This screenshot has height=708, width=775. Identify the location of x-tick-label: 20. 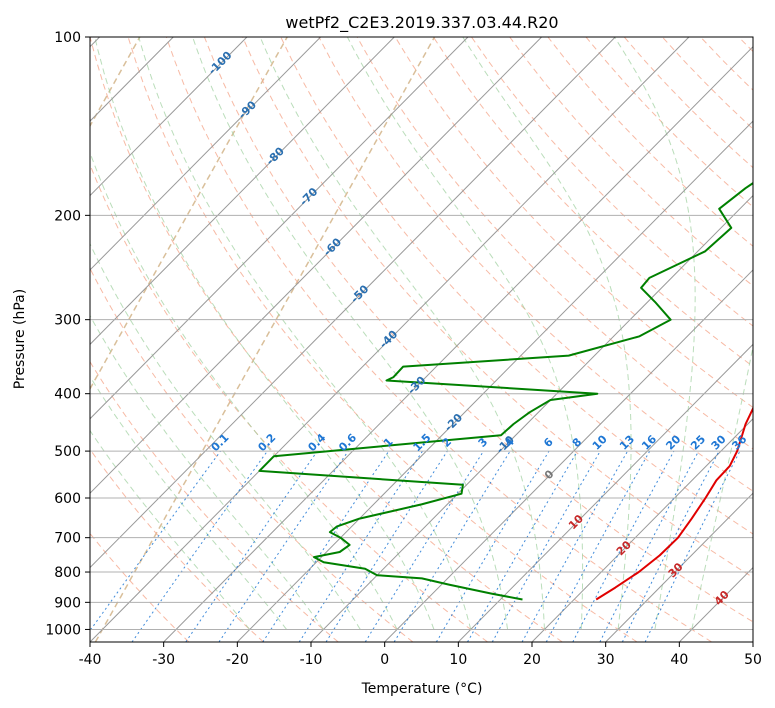
(532, 660).